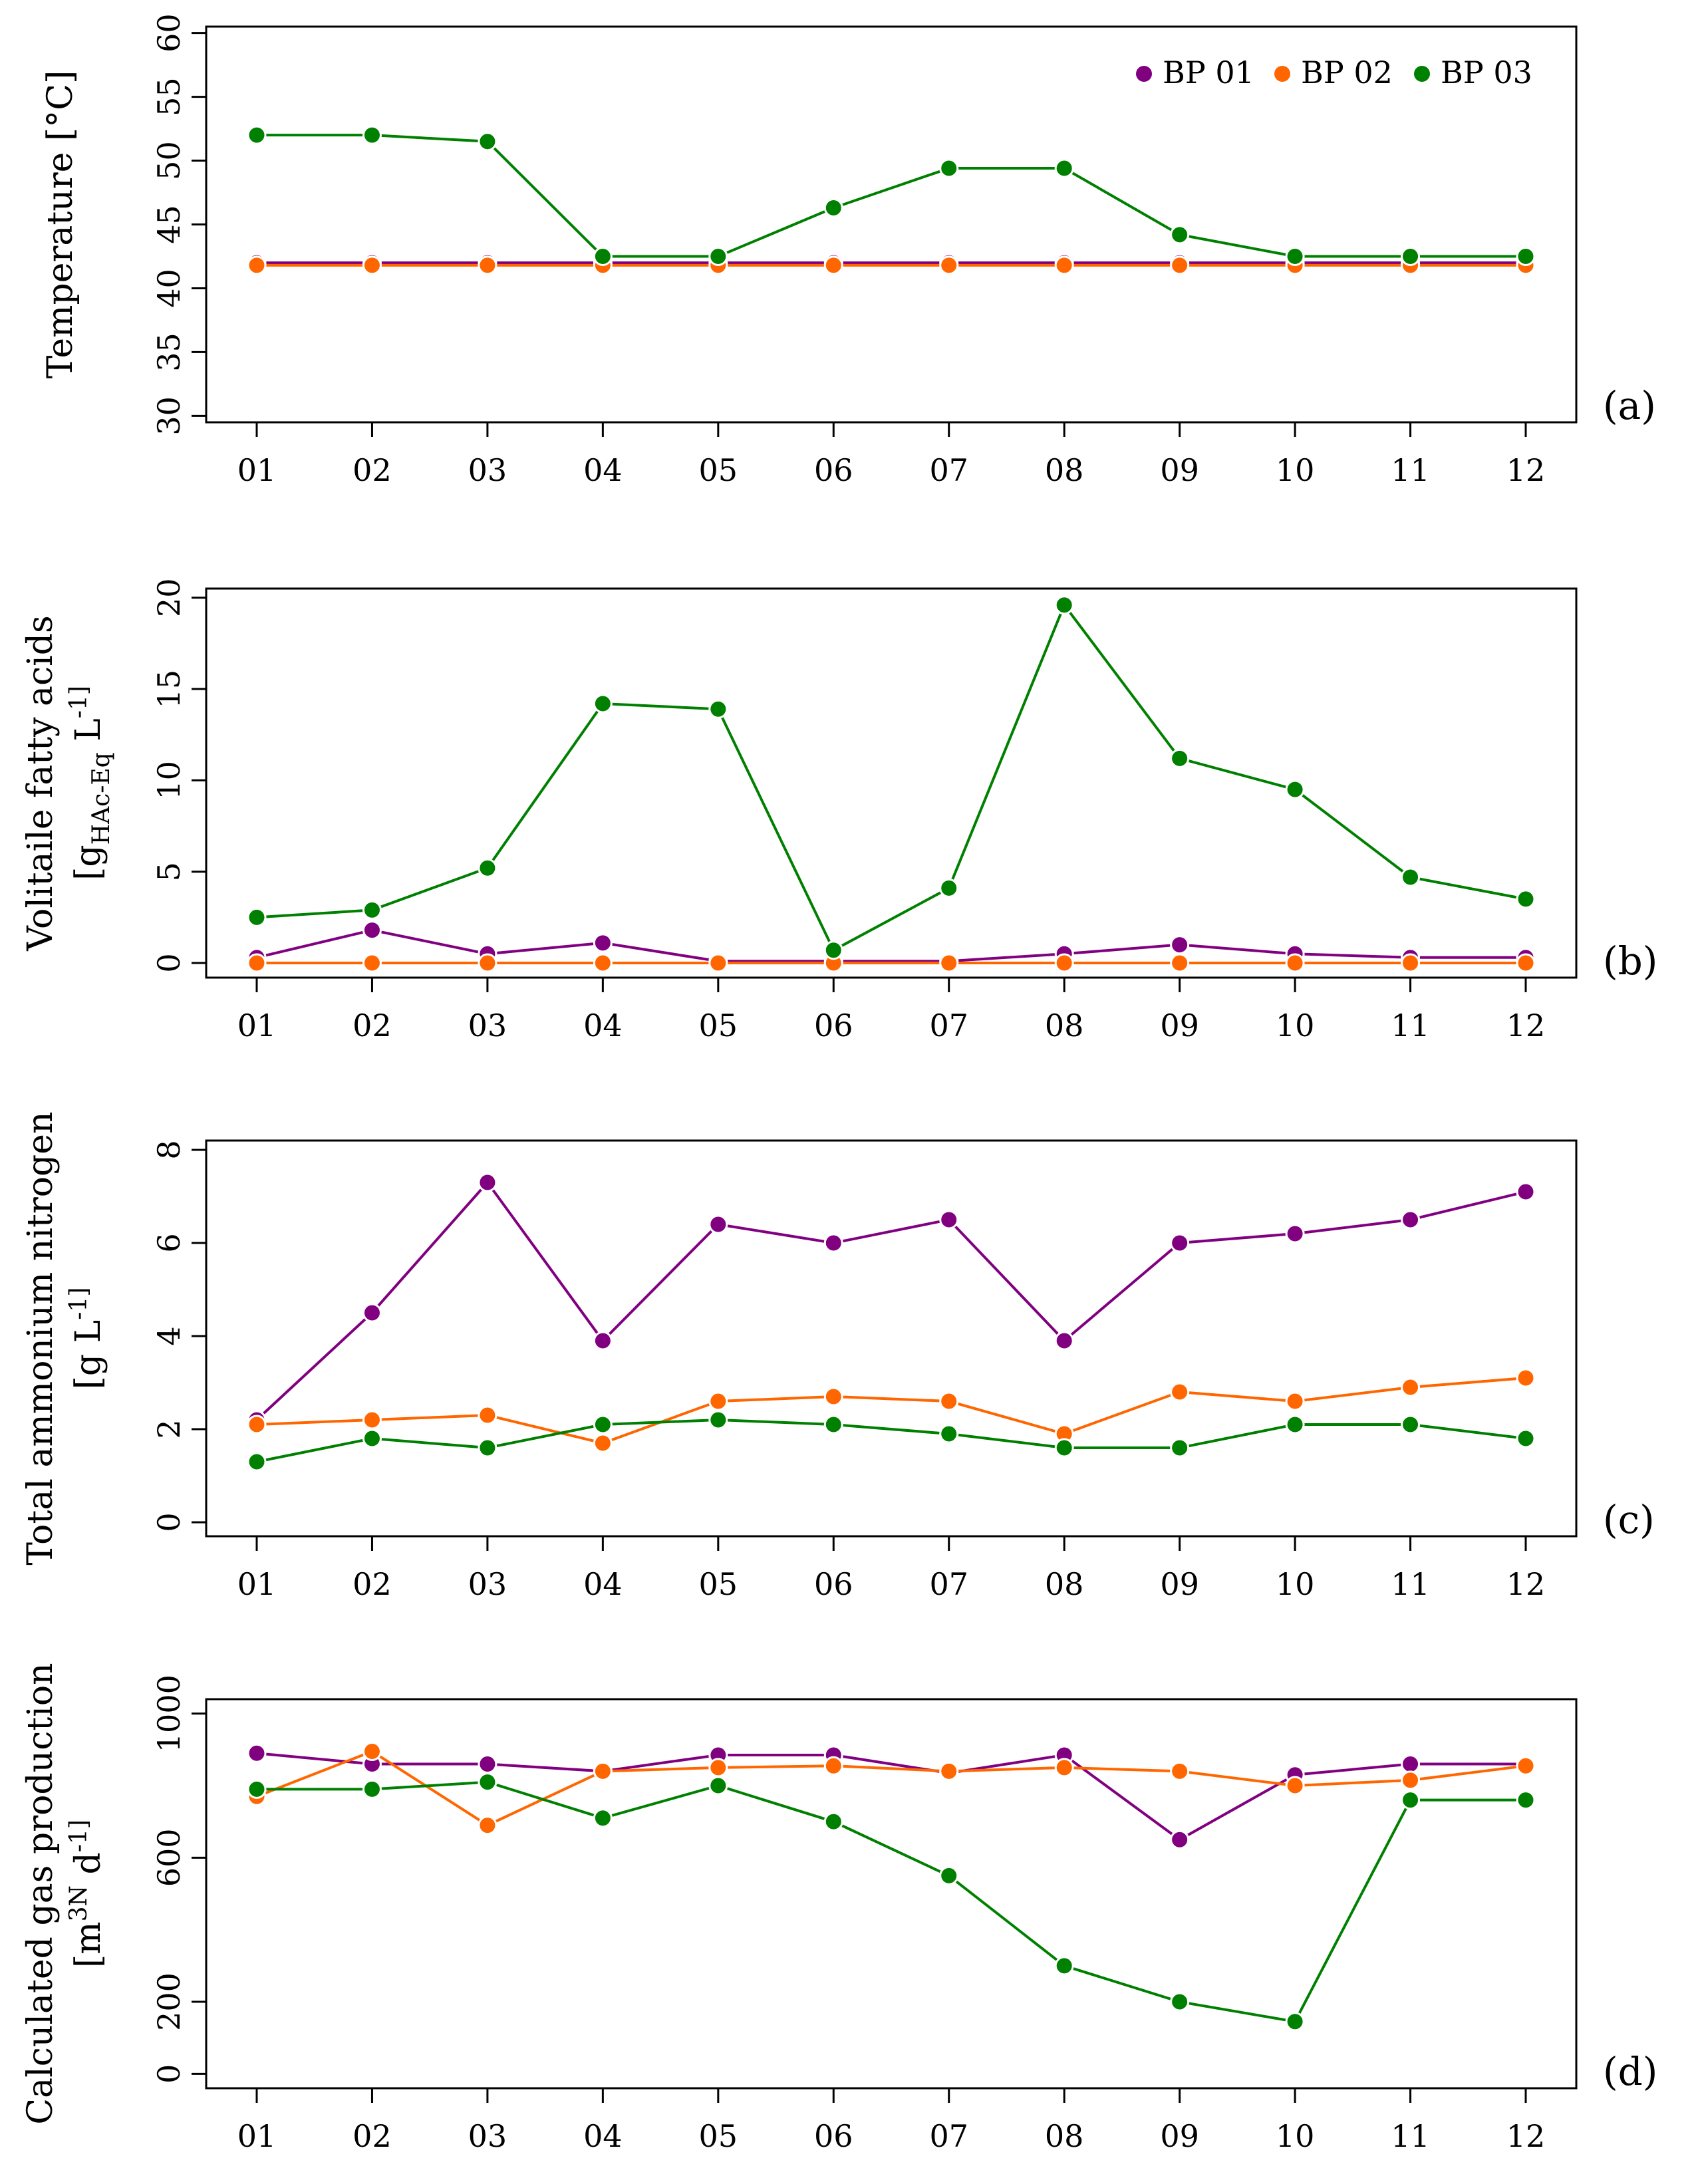  What do you see at coordinates (60, 224) in the screenshot?
I see `y-axis-title: Temperature [°C]` at bounding box center [60, 224].